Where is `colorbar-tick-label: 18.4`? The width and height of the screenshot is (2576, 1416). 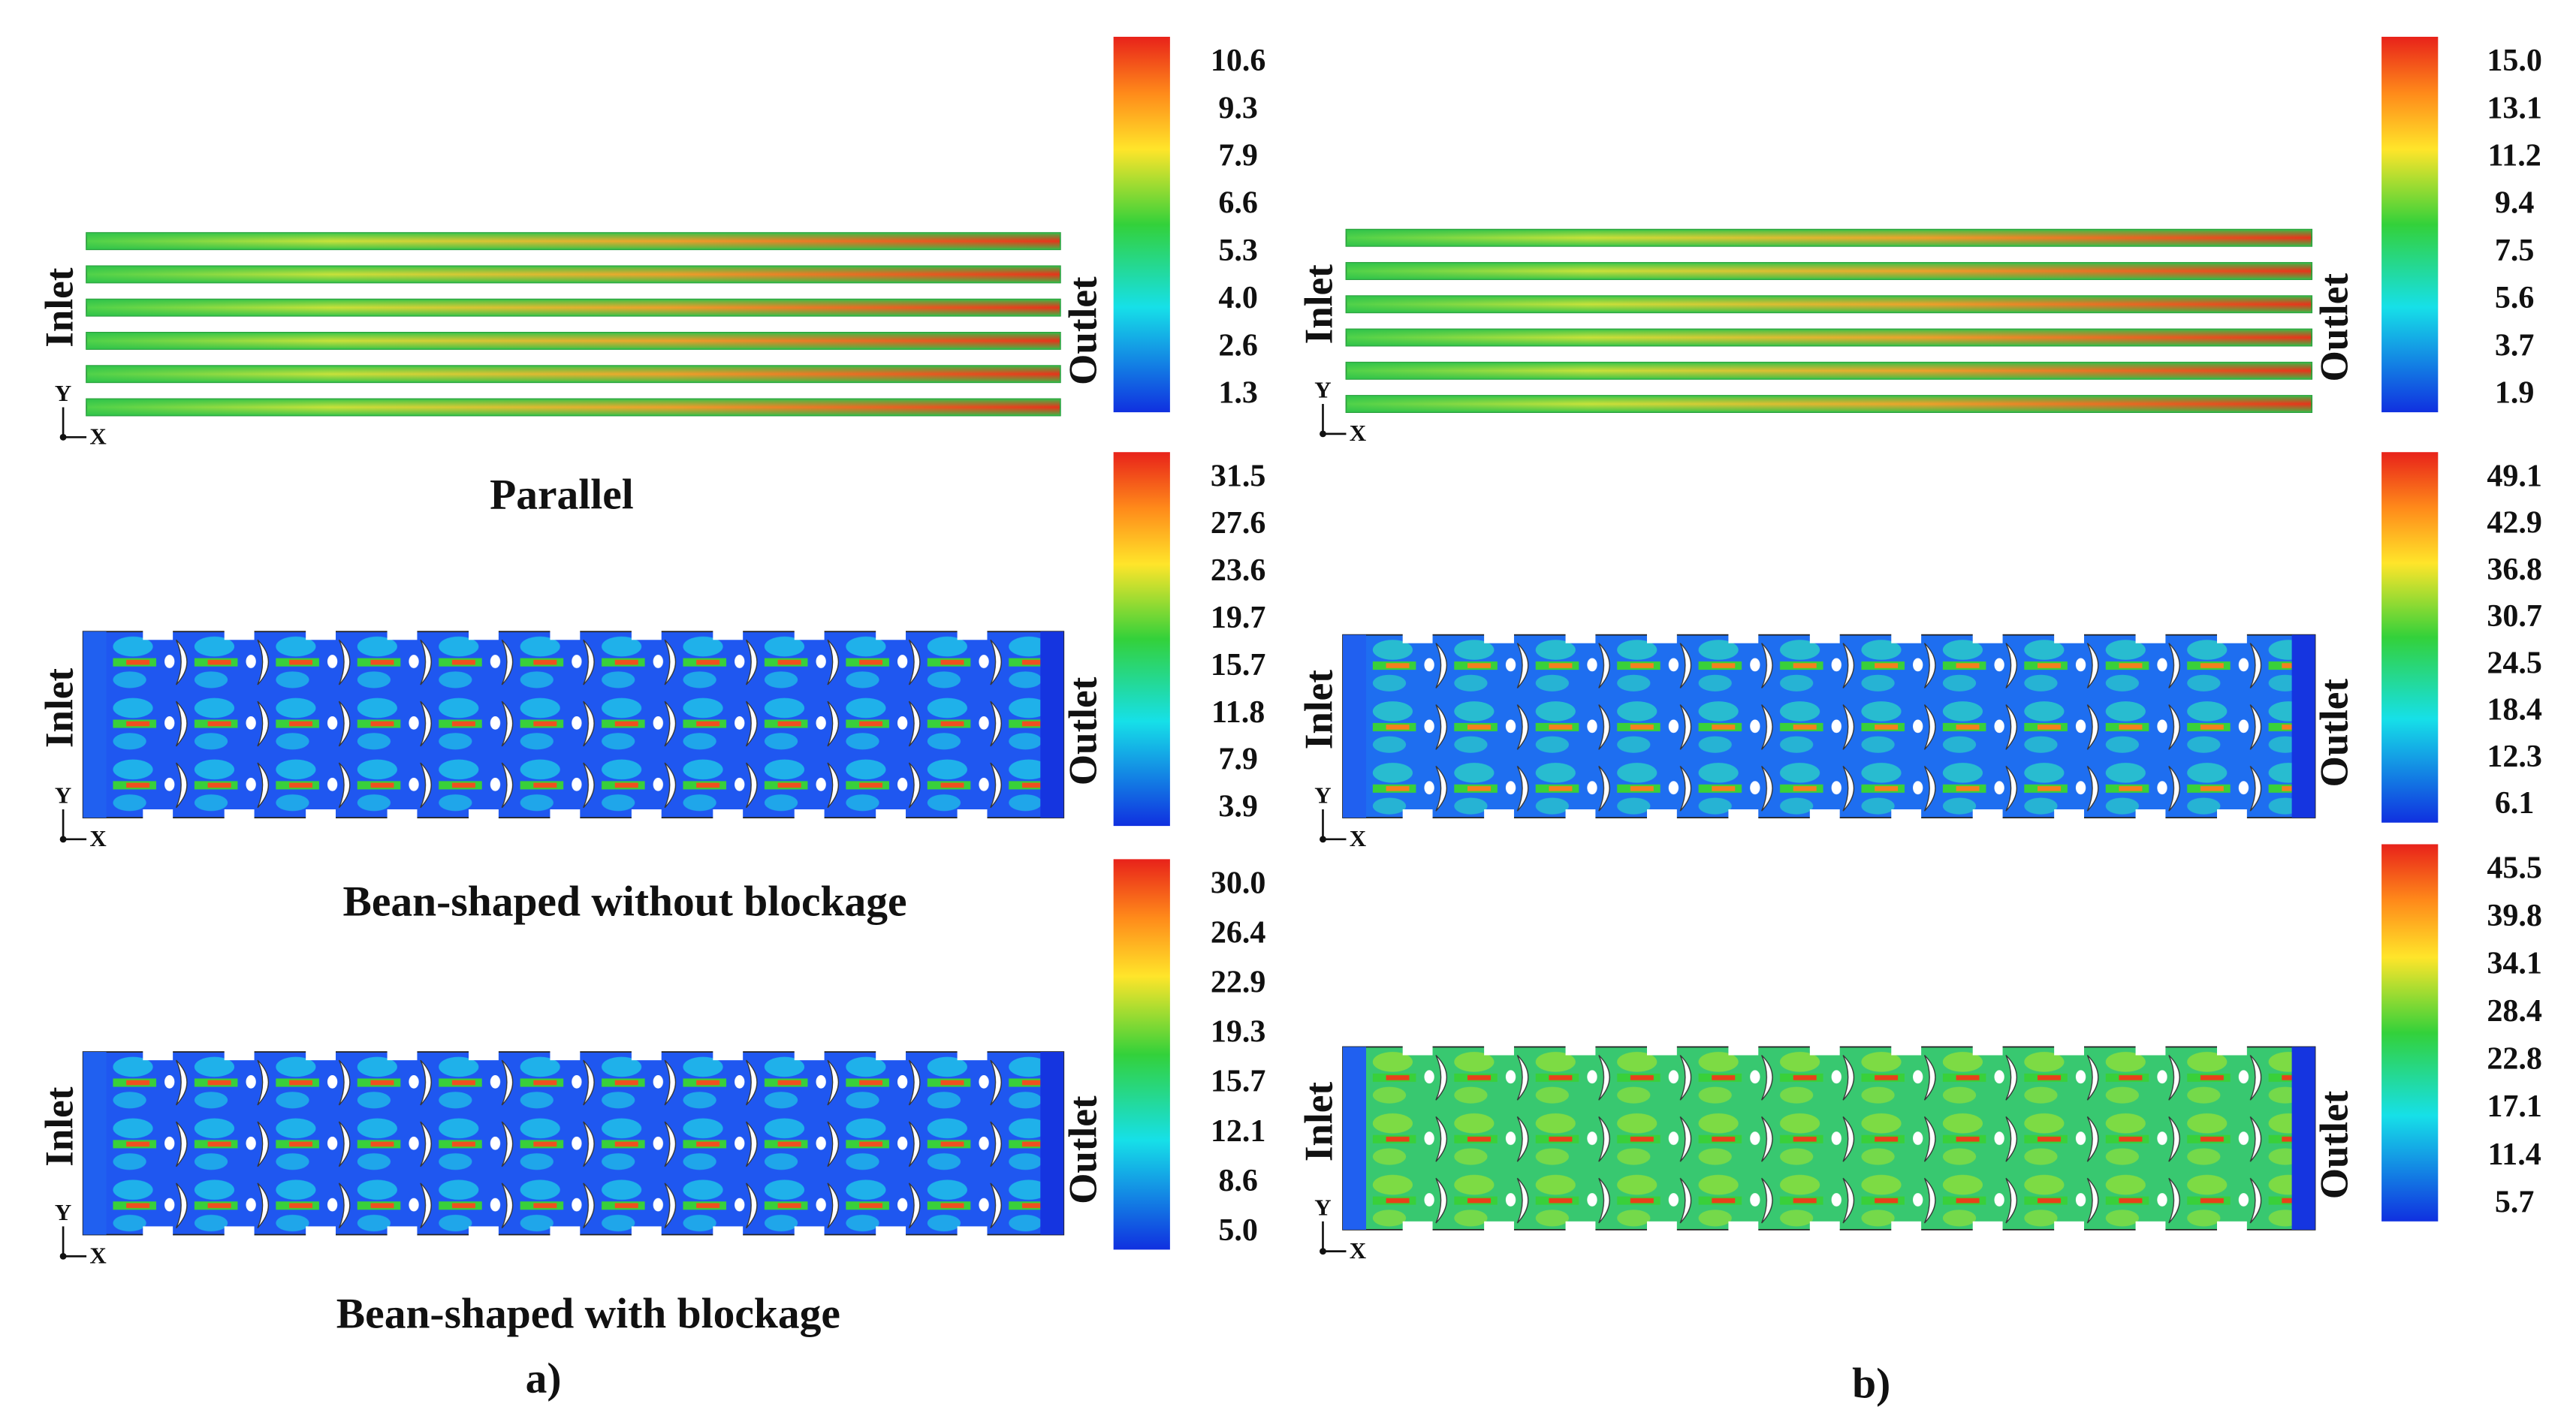
colorbar-tick-label: 18.4 is located at coordinates (2514, 711).